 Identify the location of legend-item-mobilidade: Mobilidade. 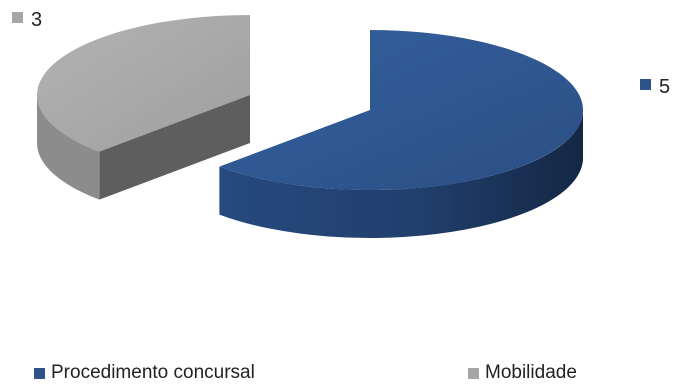
(522, 373).